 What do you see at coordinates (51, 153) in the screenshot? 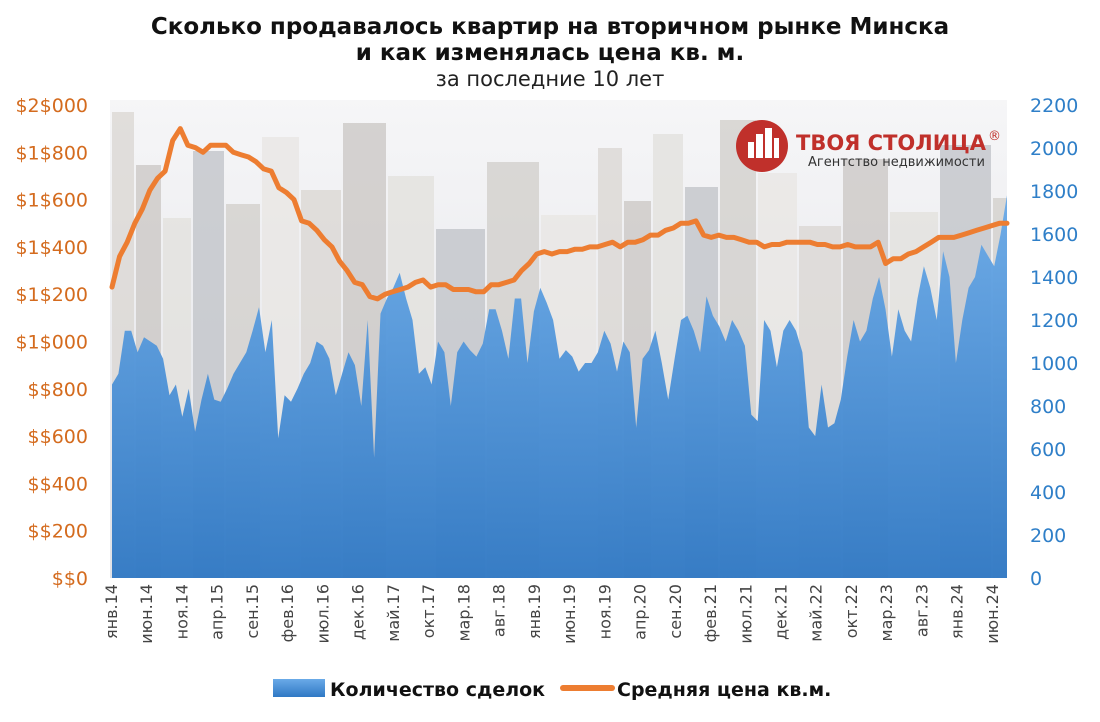
I see `left-tick-label: $1$800` at bounding box center [51, 153].